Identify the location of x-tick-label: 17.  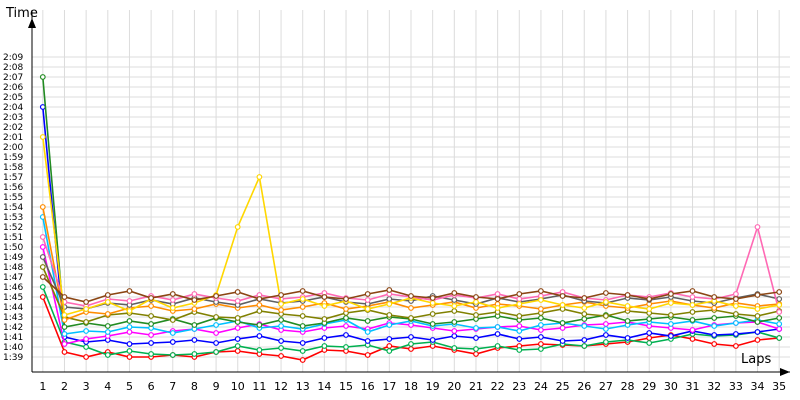
(389, 386).